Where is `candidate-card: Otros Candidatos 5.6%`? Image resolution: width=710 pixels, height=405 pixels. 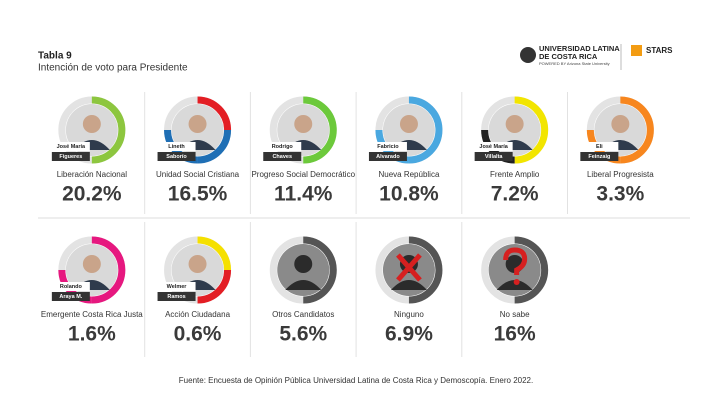 candidate-card: Otros Candidatos 5.6% is located at coordinates (293, 289).